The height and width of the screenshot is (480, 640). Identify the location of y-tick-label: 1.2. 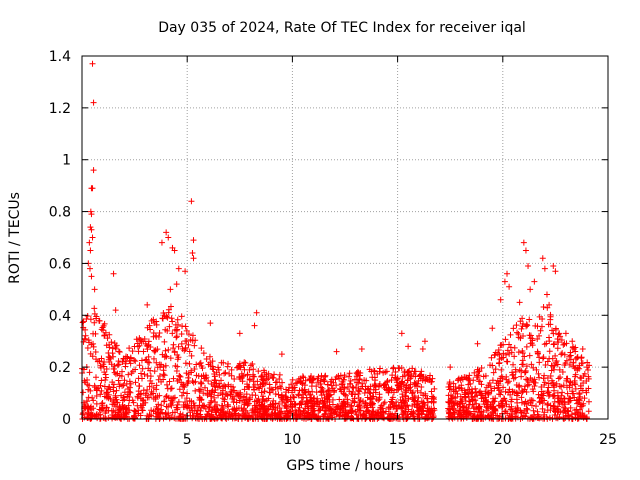
(60, 109).